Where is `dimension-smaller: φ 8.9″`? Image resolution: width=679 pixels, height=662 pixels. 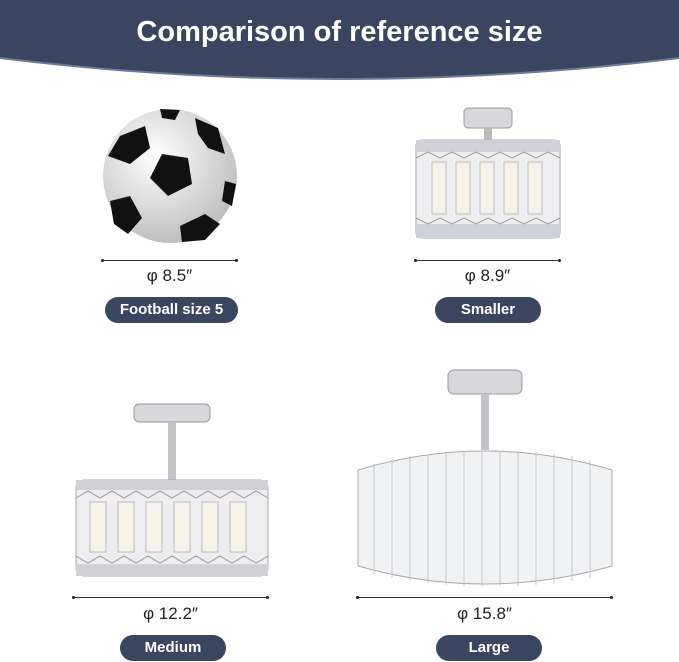 dimension-smaller: φ 8.9″ is located at coordinates (487, 275).